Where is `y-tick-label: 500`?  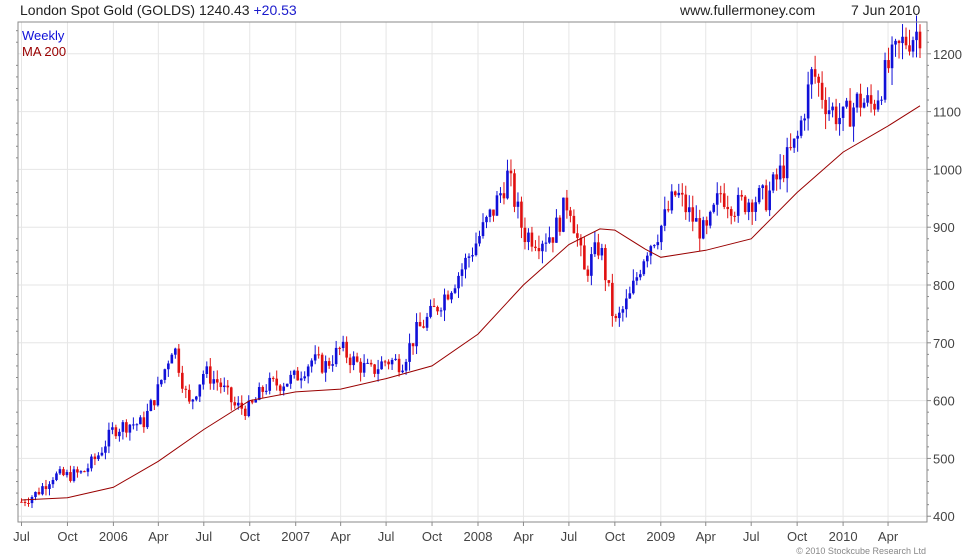
y-tick-label: 500 is located at coordinates (944, 458).